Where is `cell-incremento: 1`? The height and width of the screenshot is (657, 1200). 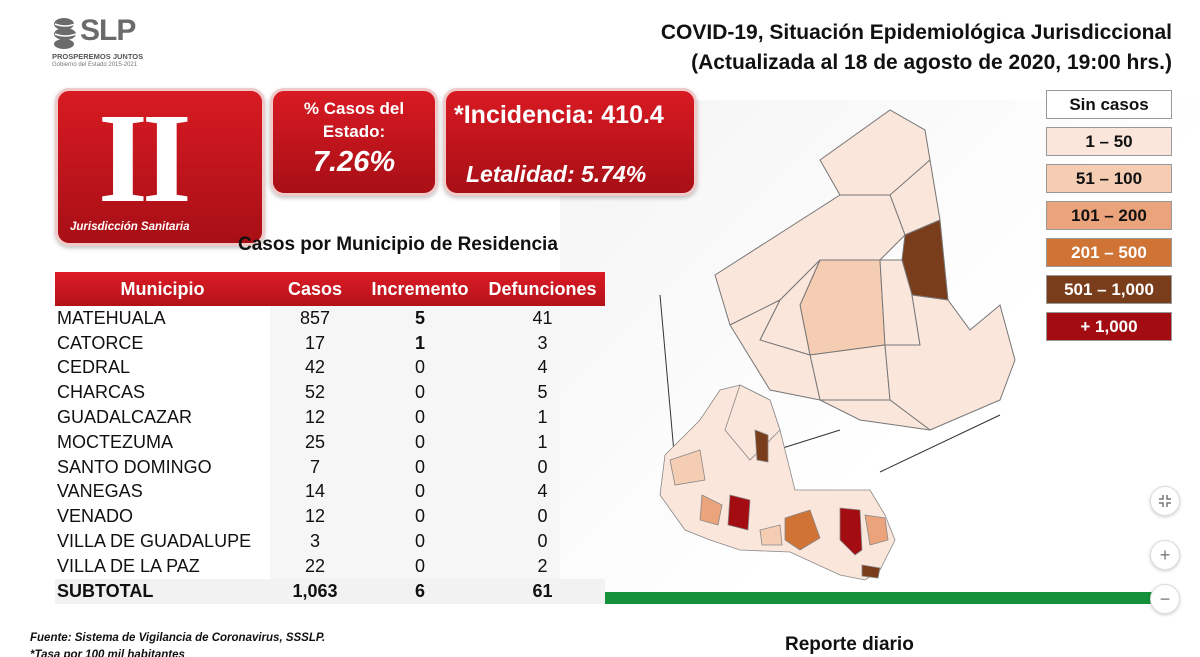 cell-incremento: 1 is located at coordinates (419, 342).